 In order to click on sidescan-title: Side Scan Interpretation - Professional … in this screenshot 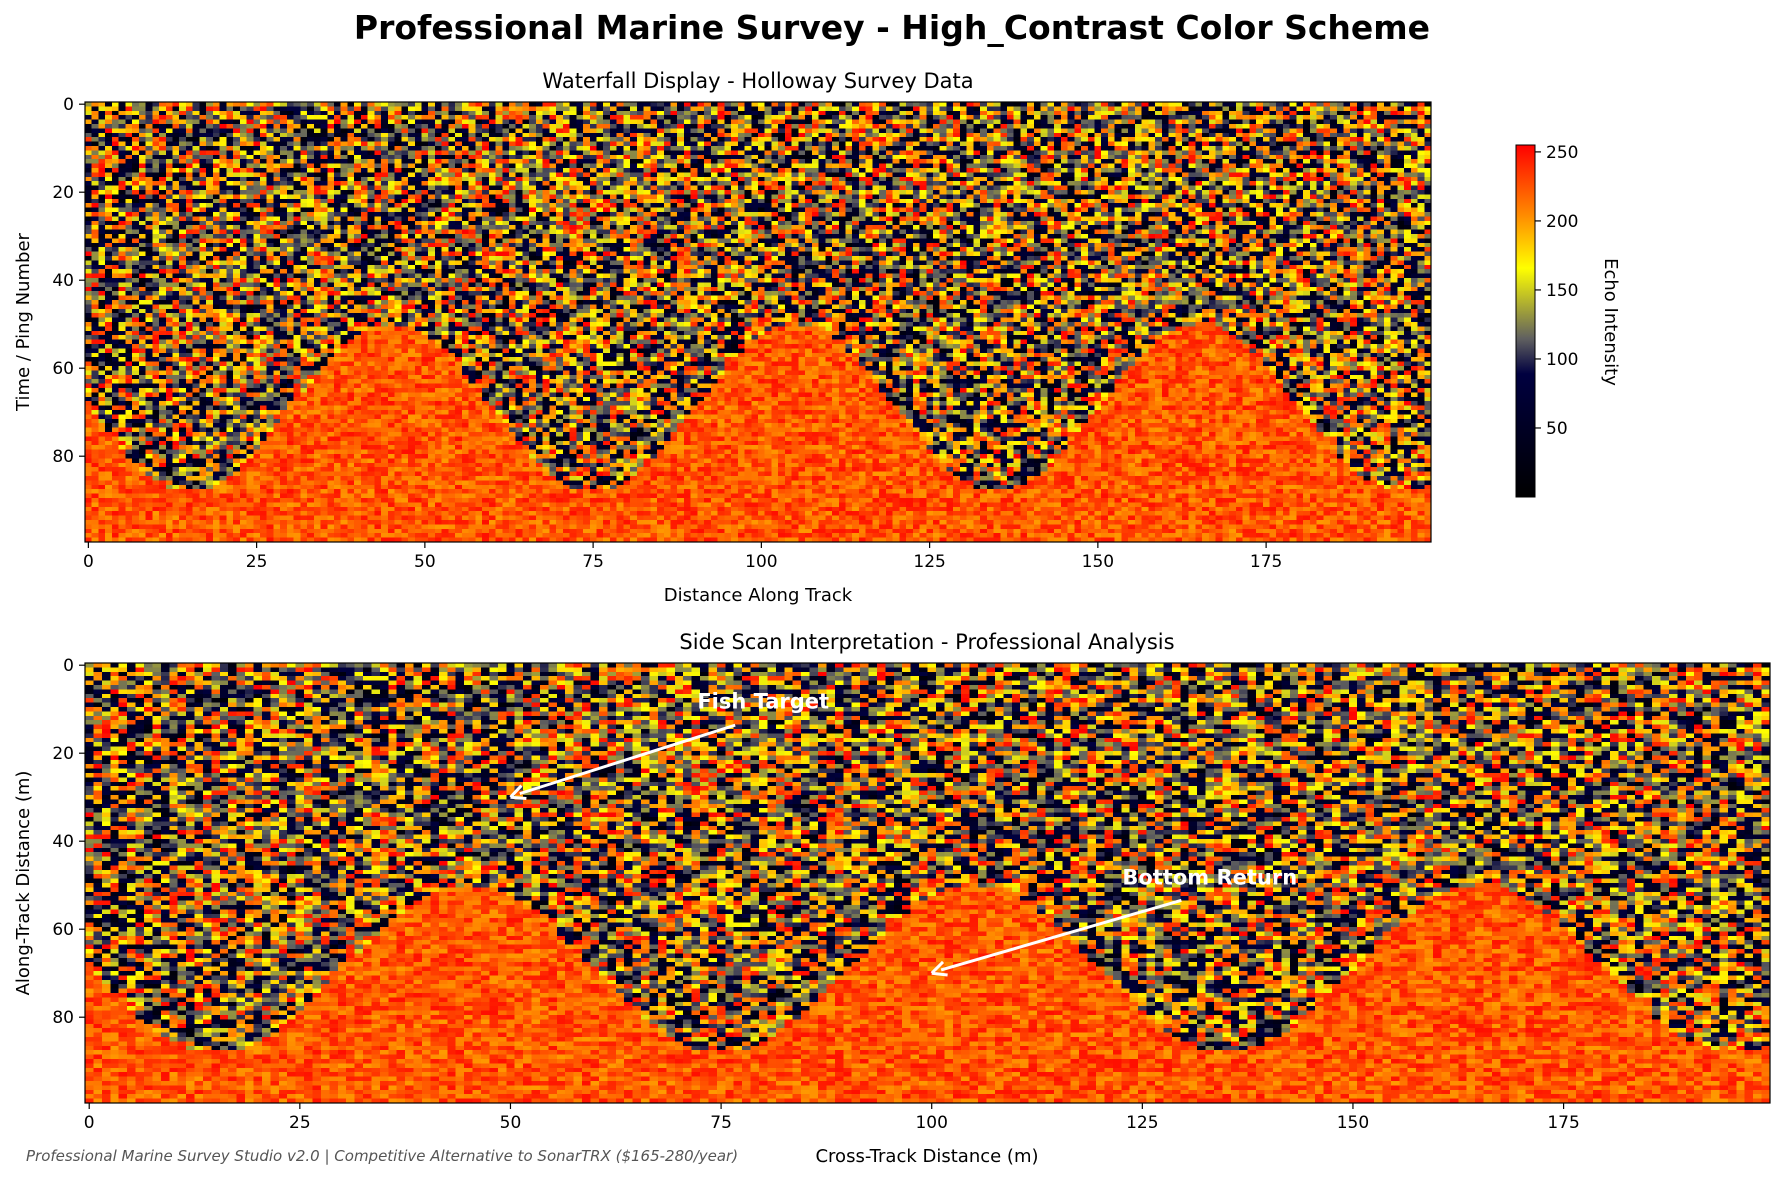, I will do `click(926, 642)`.